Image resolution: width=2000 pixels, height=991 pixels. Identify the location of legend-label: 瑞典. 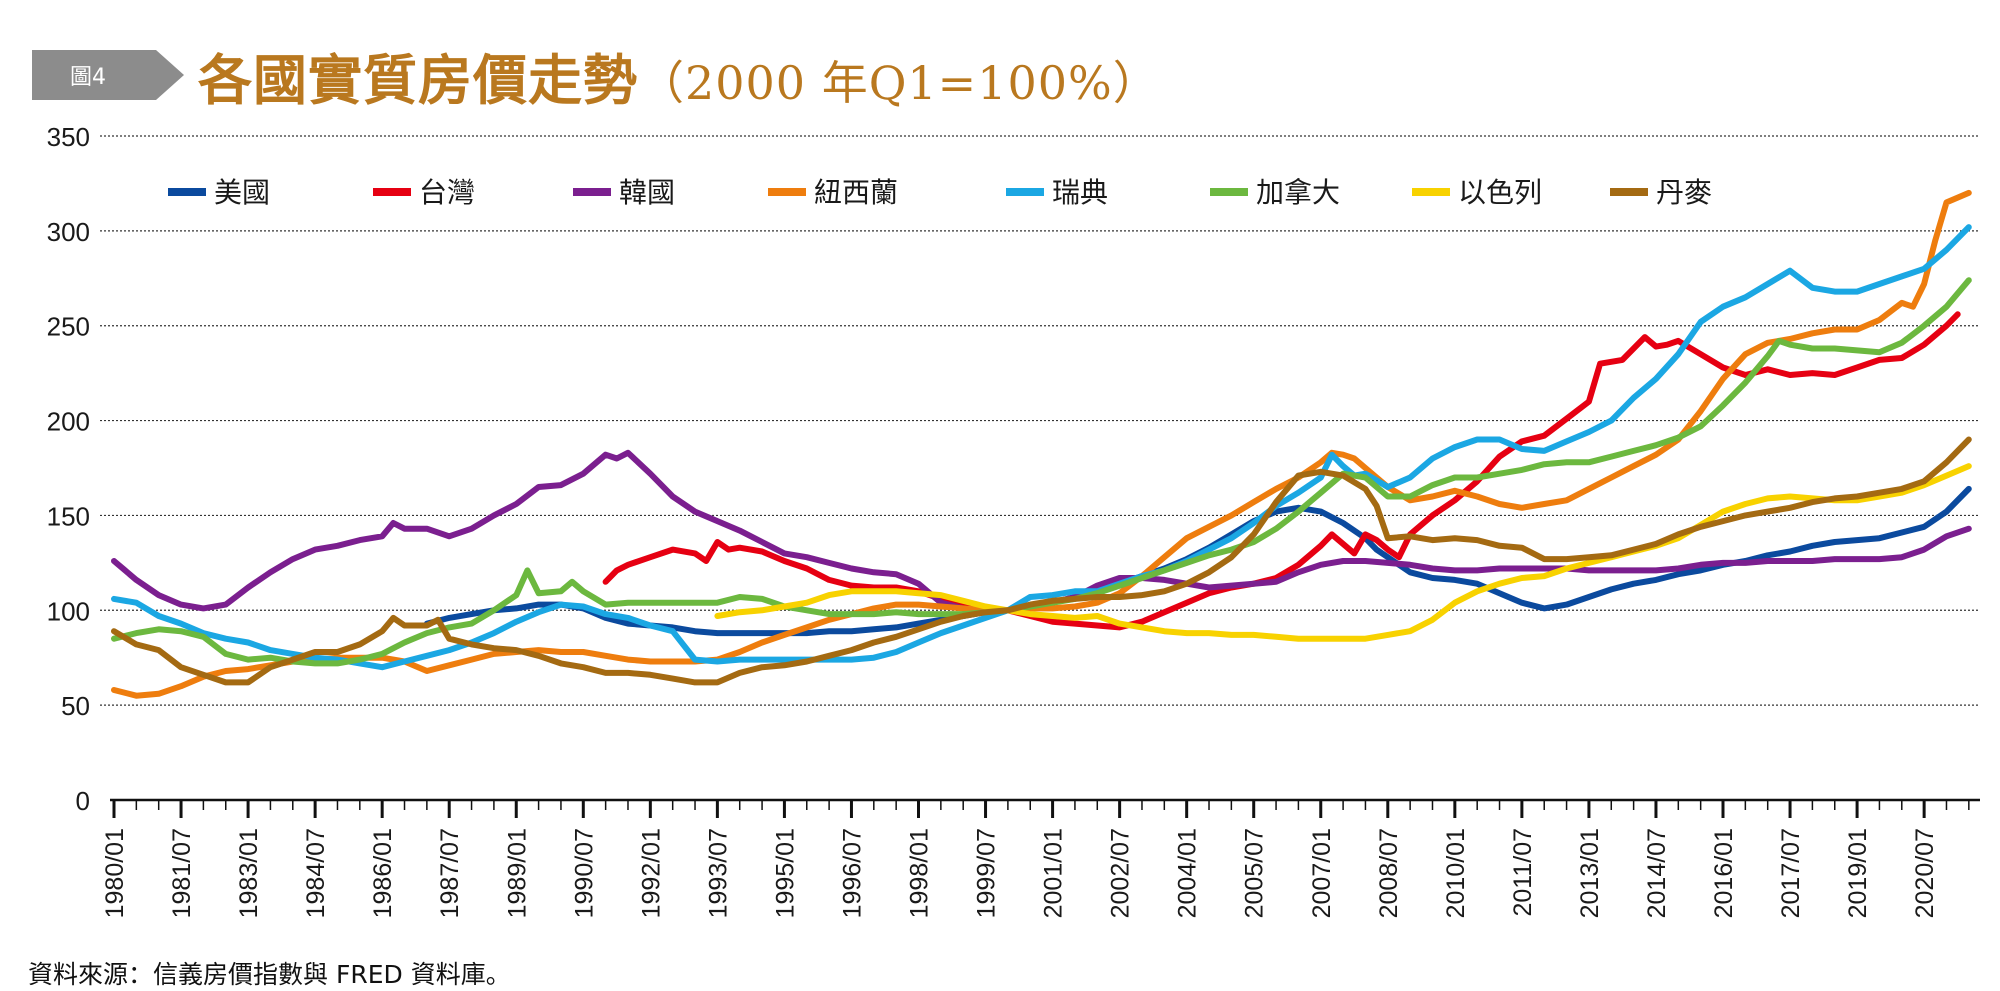
(1080, 192).